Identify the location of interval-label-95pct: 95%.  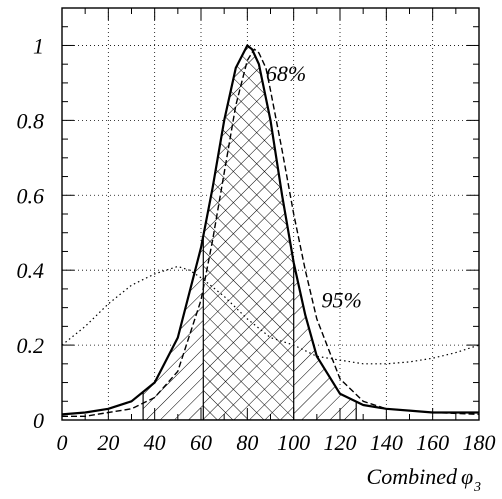
(341, 300).